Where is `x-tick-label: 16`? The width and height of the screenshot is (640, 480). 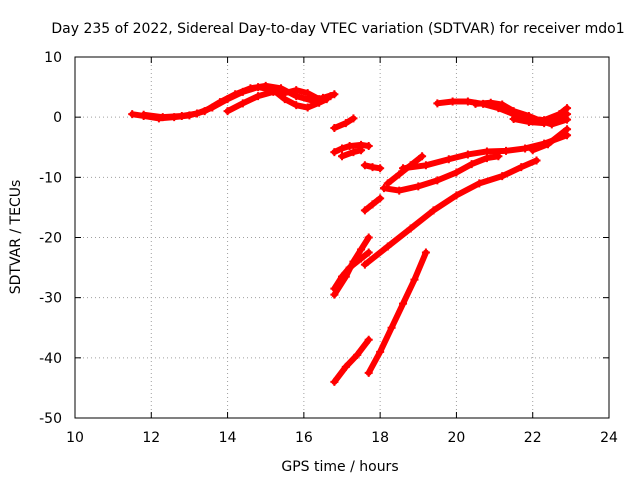 x-tick-label: 16 is located at coordinates (304, 438).